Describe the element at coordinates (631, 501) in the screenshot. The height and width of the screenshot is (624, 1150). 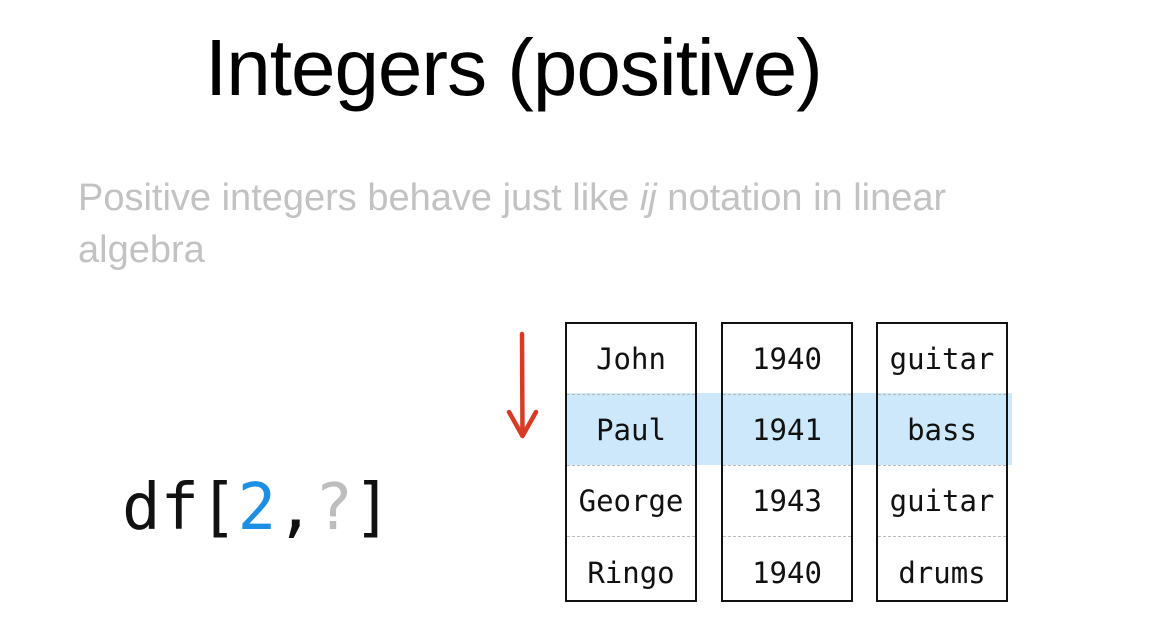
I see `table-cell: George` at that location.